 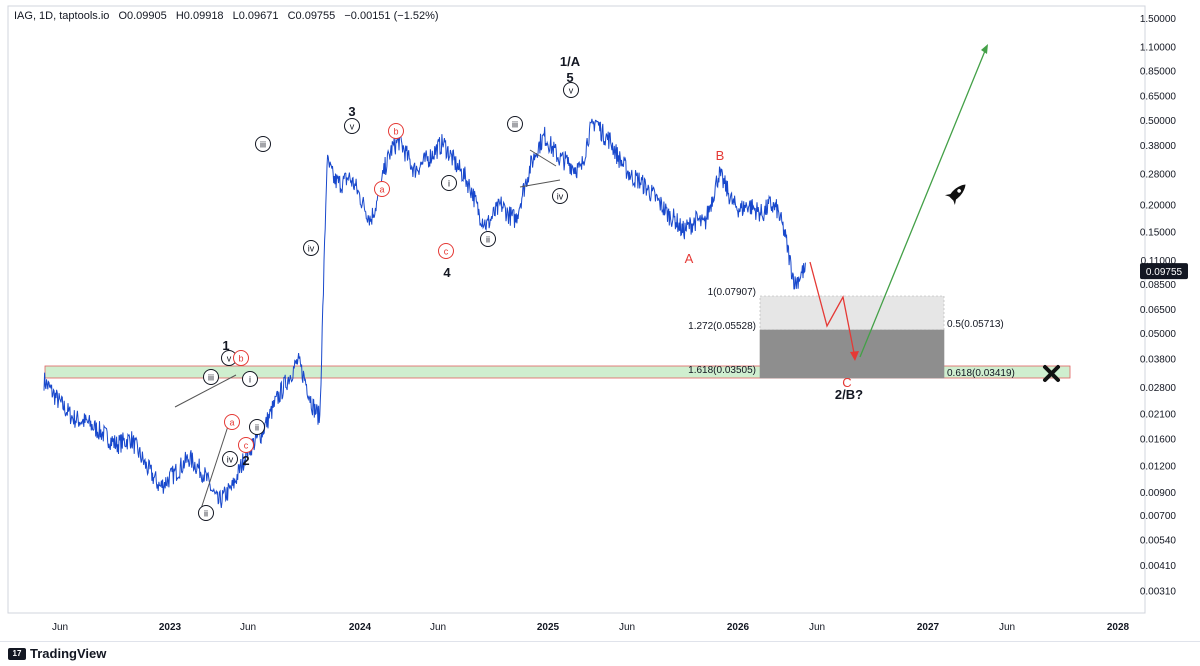 What do you see at coordinates (955, 195) in the screenshot?
I see `rocket-icon` at bounding box center [955, 195].